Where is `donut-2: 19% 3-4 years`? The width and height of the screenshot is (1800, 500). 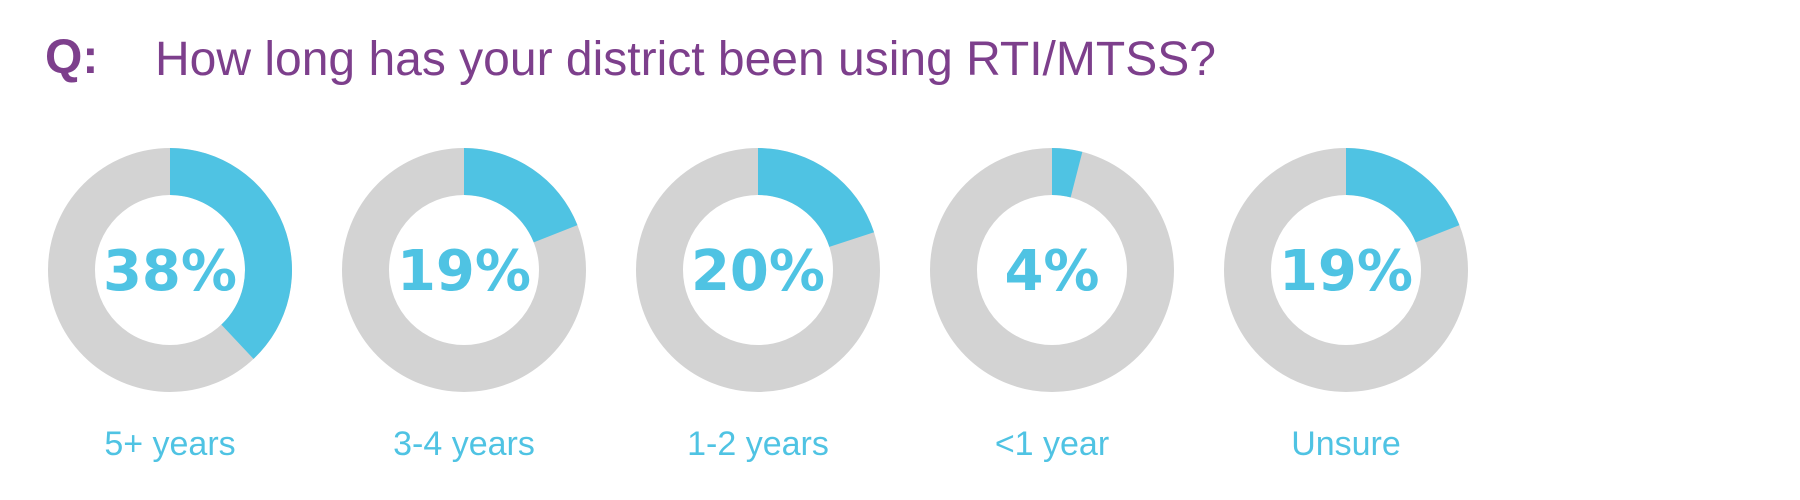 donut-2: 19% 3-4 years is located at coordinates (464, 305).